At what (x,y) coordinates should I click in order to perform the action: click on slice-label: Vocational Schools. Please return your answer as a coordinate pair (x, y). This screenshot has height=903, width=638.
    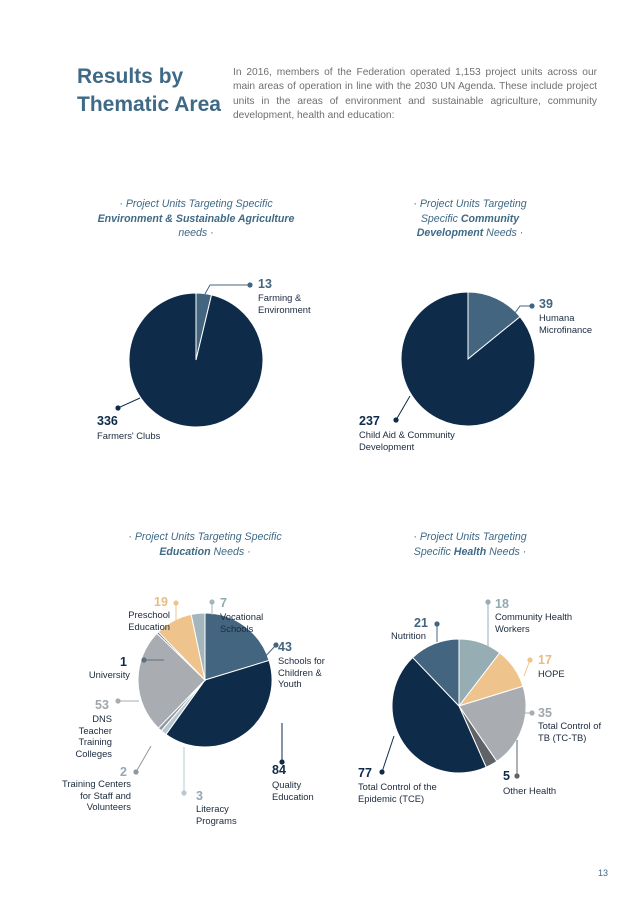
    Looking at the image, I should click on (242, 622).